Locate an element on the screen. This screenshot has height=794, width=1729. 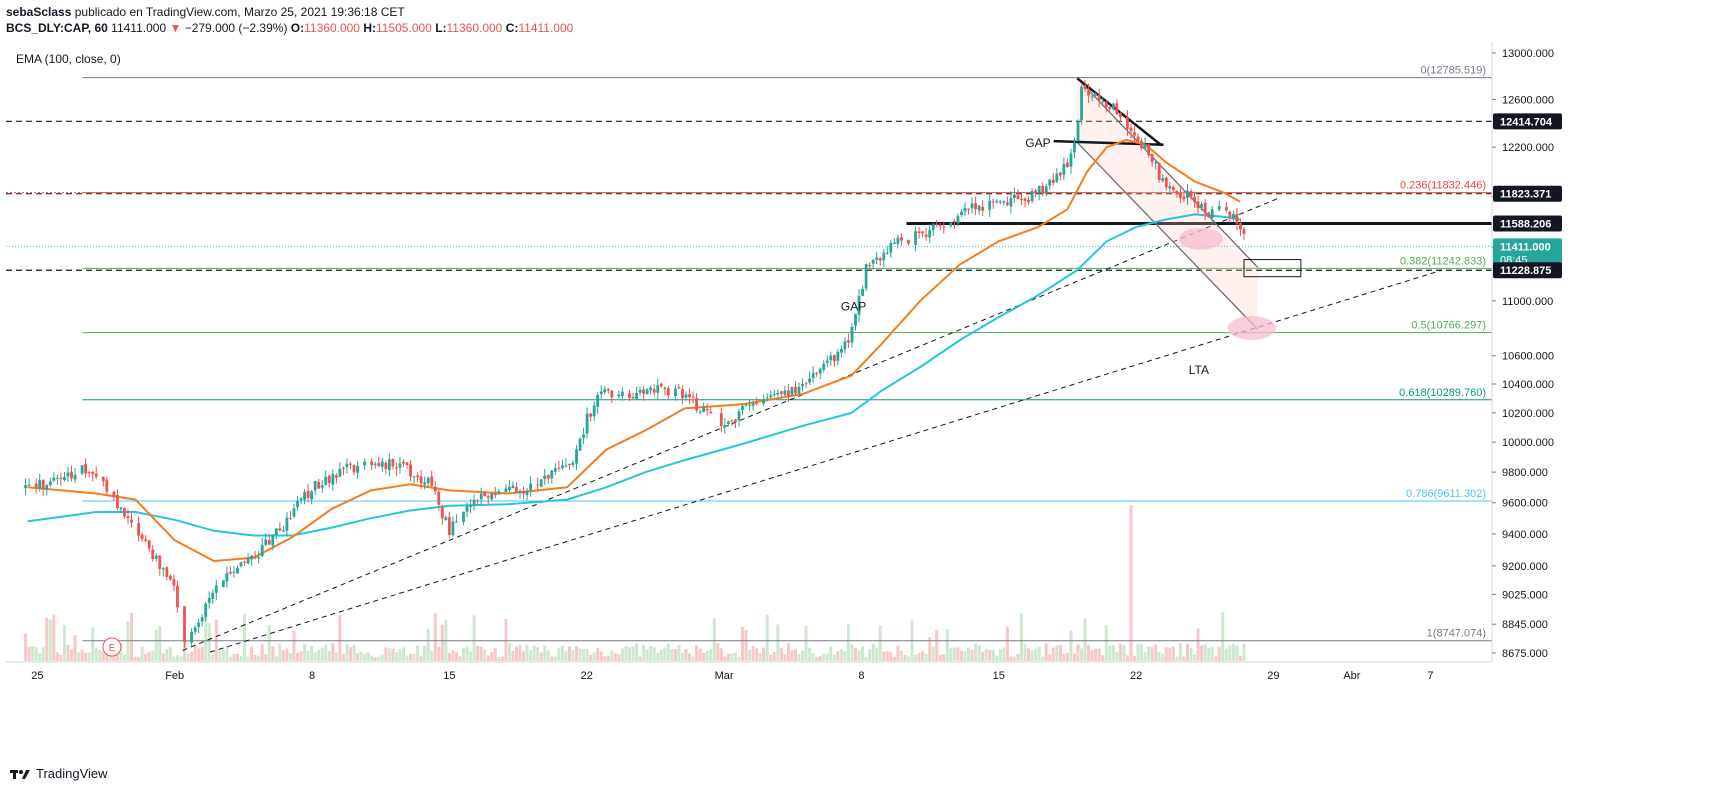
x-tick-label: 25 is located at coordinates (37, 676).